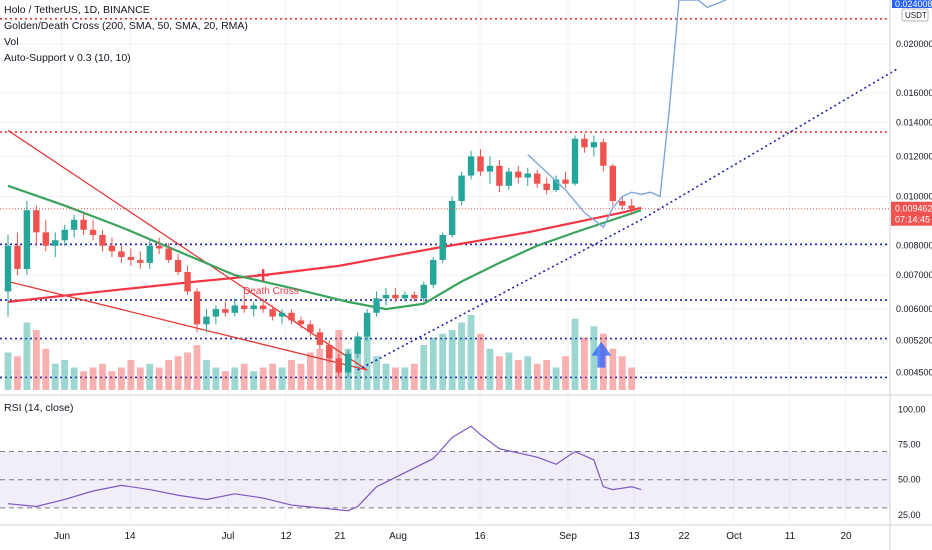  I want to click on rsi-line, so click(324, 468).